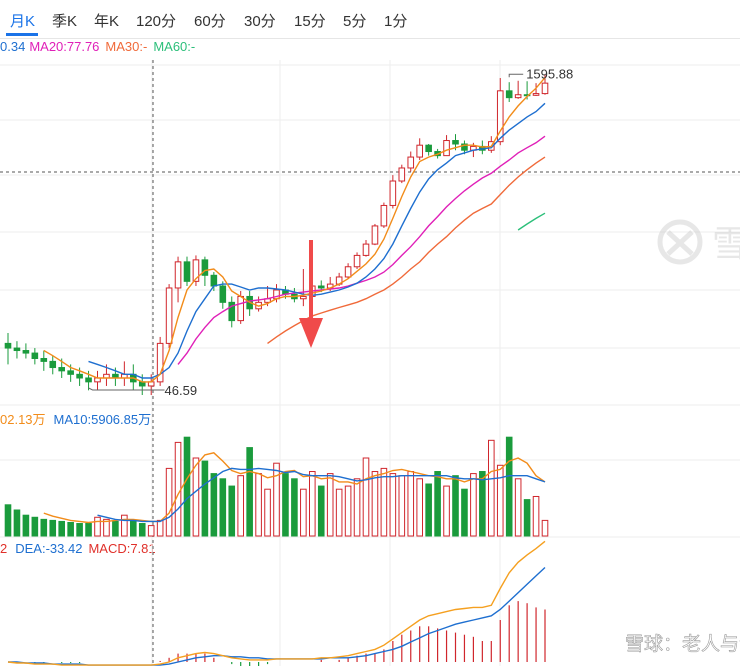 The width and height of the screenshot is (740, 666). What do you see at coordinates (321, 495) in the screenshot?
I see `volume-ma10-line` at bounding box center [321, 495].